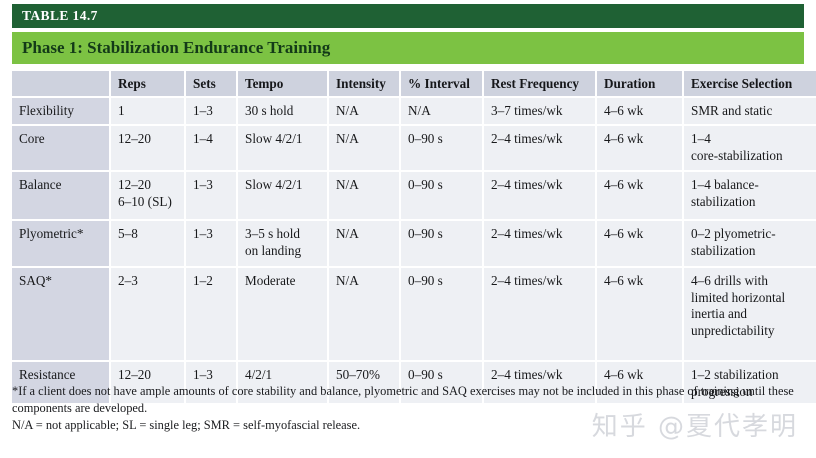 The image size is (816, 458). What do you see at coordinates (750, 83) in the screenshot?
I see `column-header-exercise-selection: Exercise Selection` at bounding box center [750, 83].